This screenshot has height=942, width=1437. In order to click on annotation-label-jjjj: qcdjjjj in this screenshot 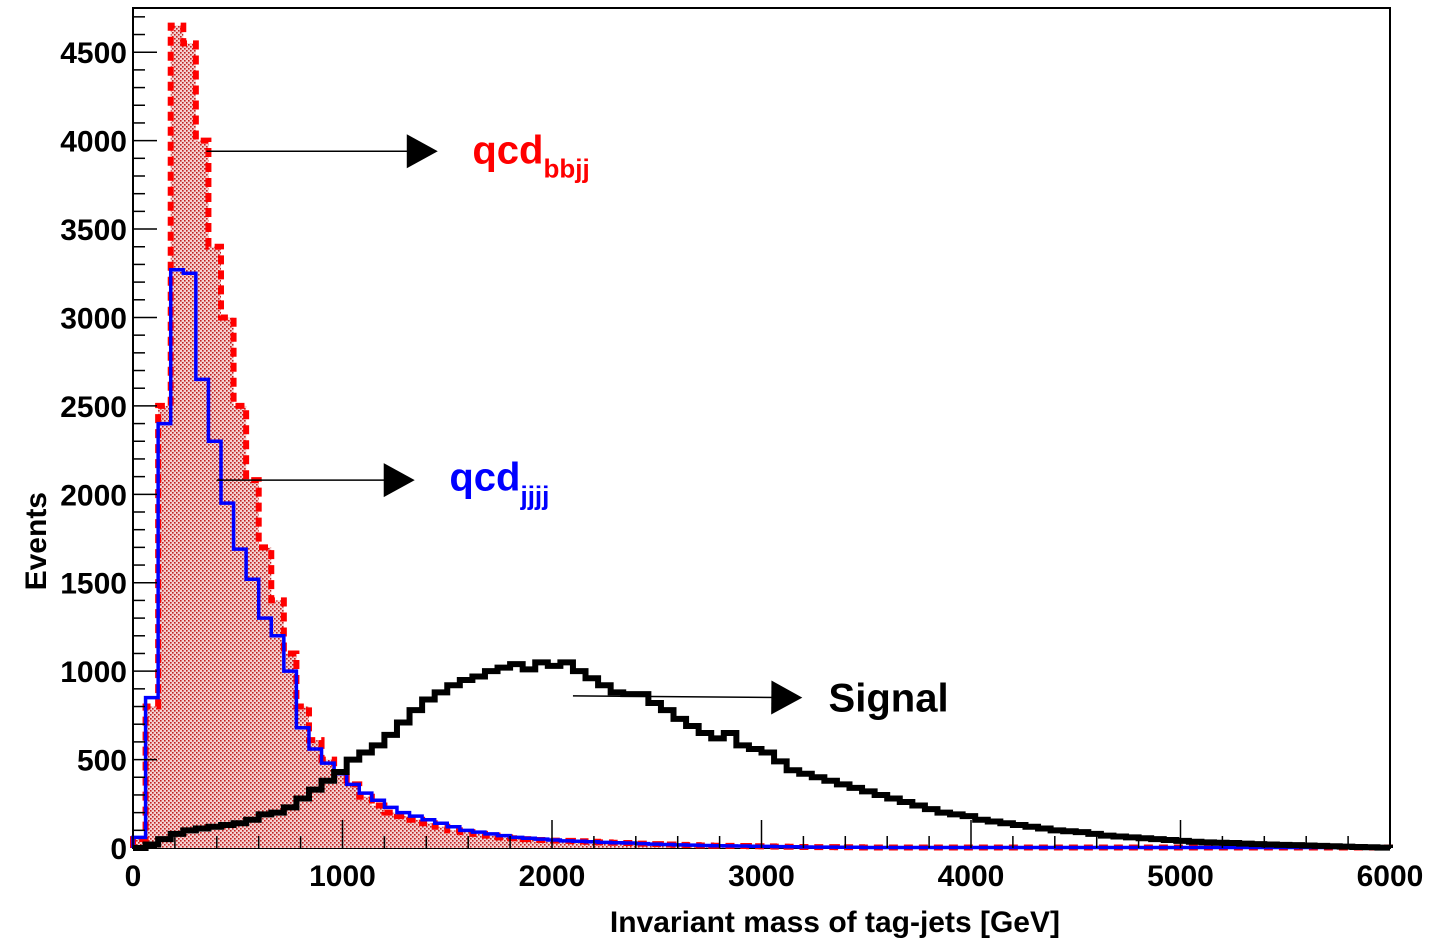, I will do `click(499, 483)`.